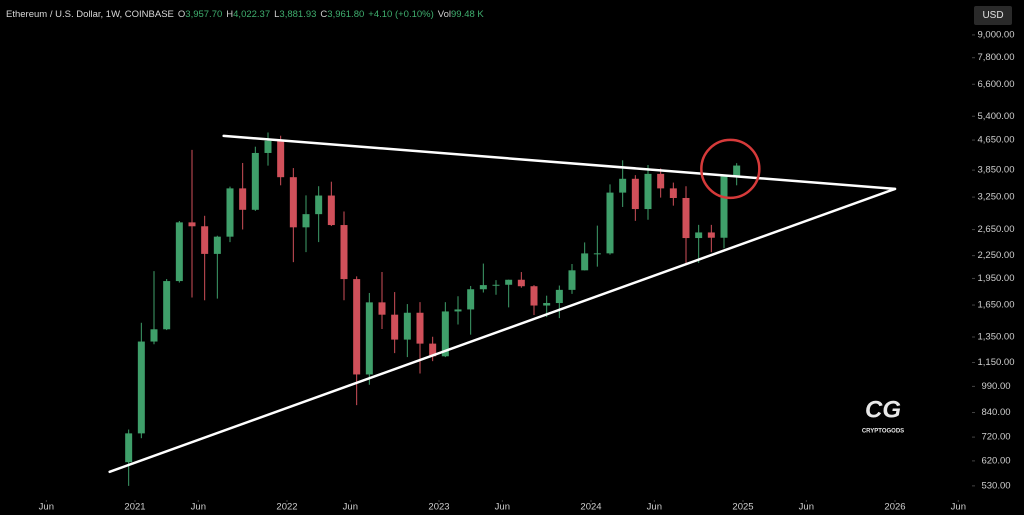 The height and width of the screenshot is (515, 1024). I want to click on x-tick-label: 2025, so click(742, 507).